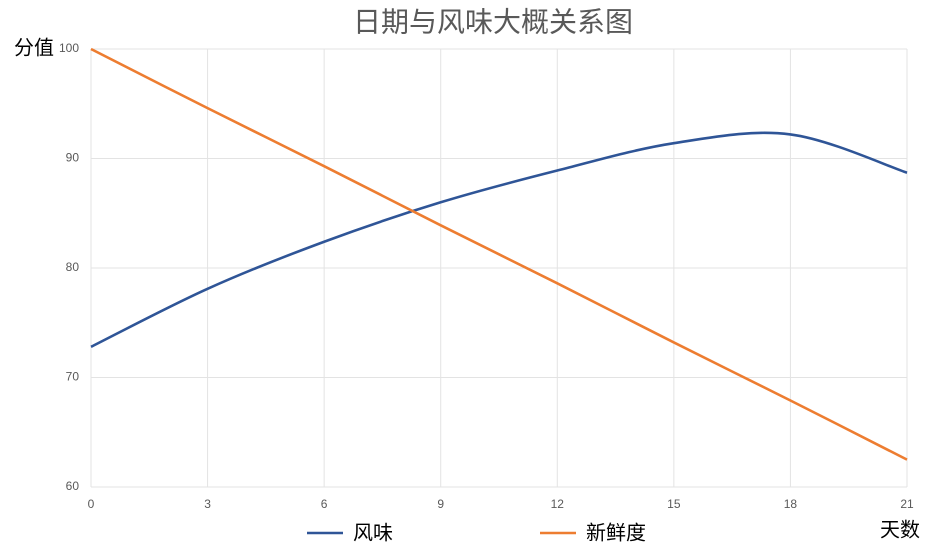 This screenshot has width=940, height=555. I want to click on x-axis-title: 天数, so click(900, 530).